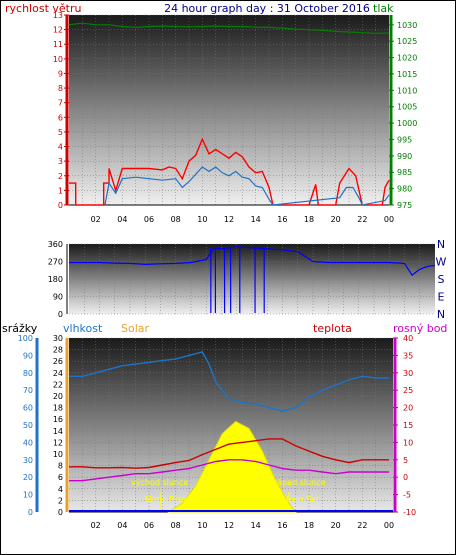 The image size is (456, 555). I want to click on x-tick-label: 22, so click(362, 525).